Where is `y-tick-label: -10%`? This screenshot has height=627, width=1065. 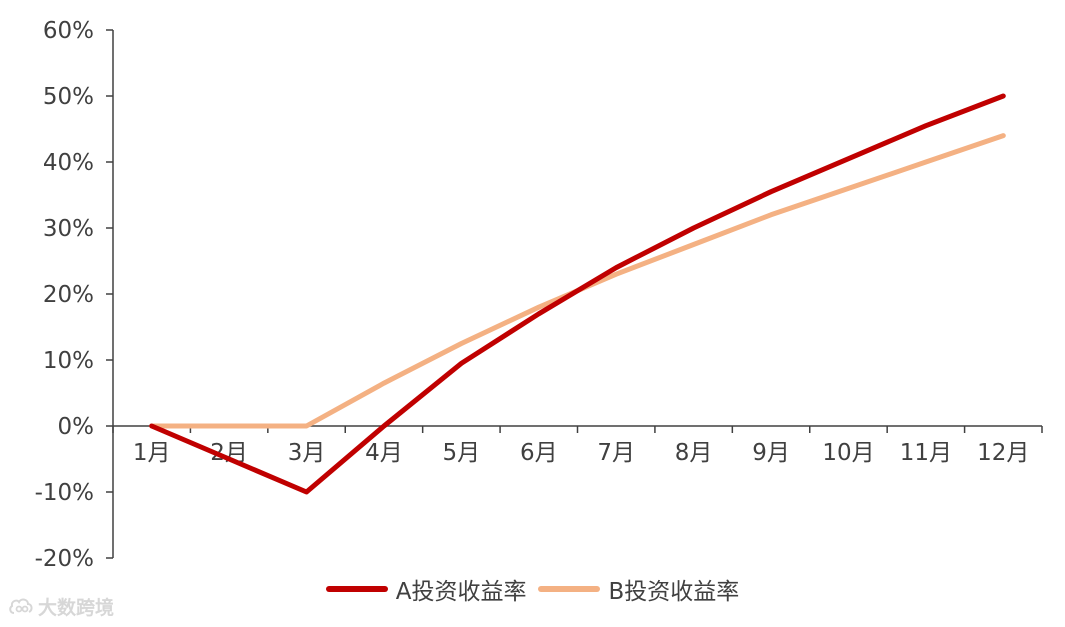
y-tick-label: -10% is located at coordinates (64, 493).